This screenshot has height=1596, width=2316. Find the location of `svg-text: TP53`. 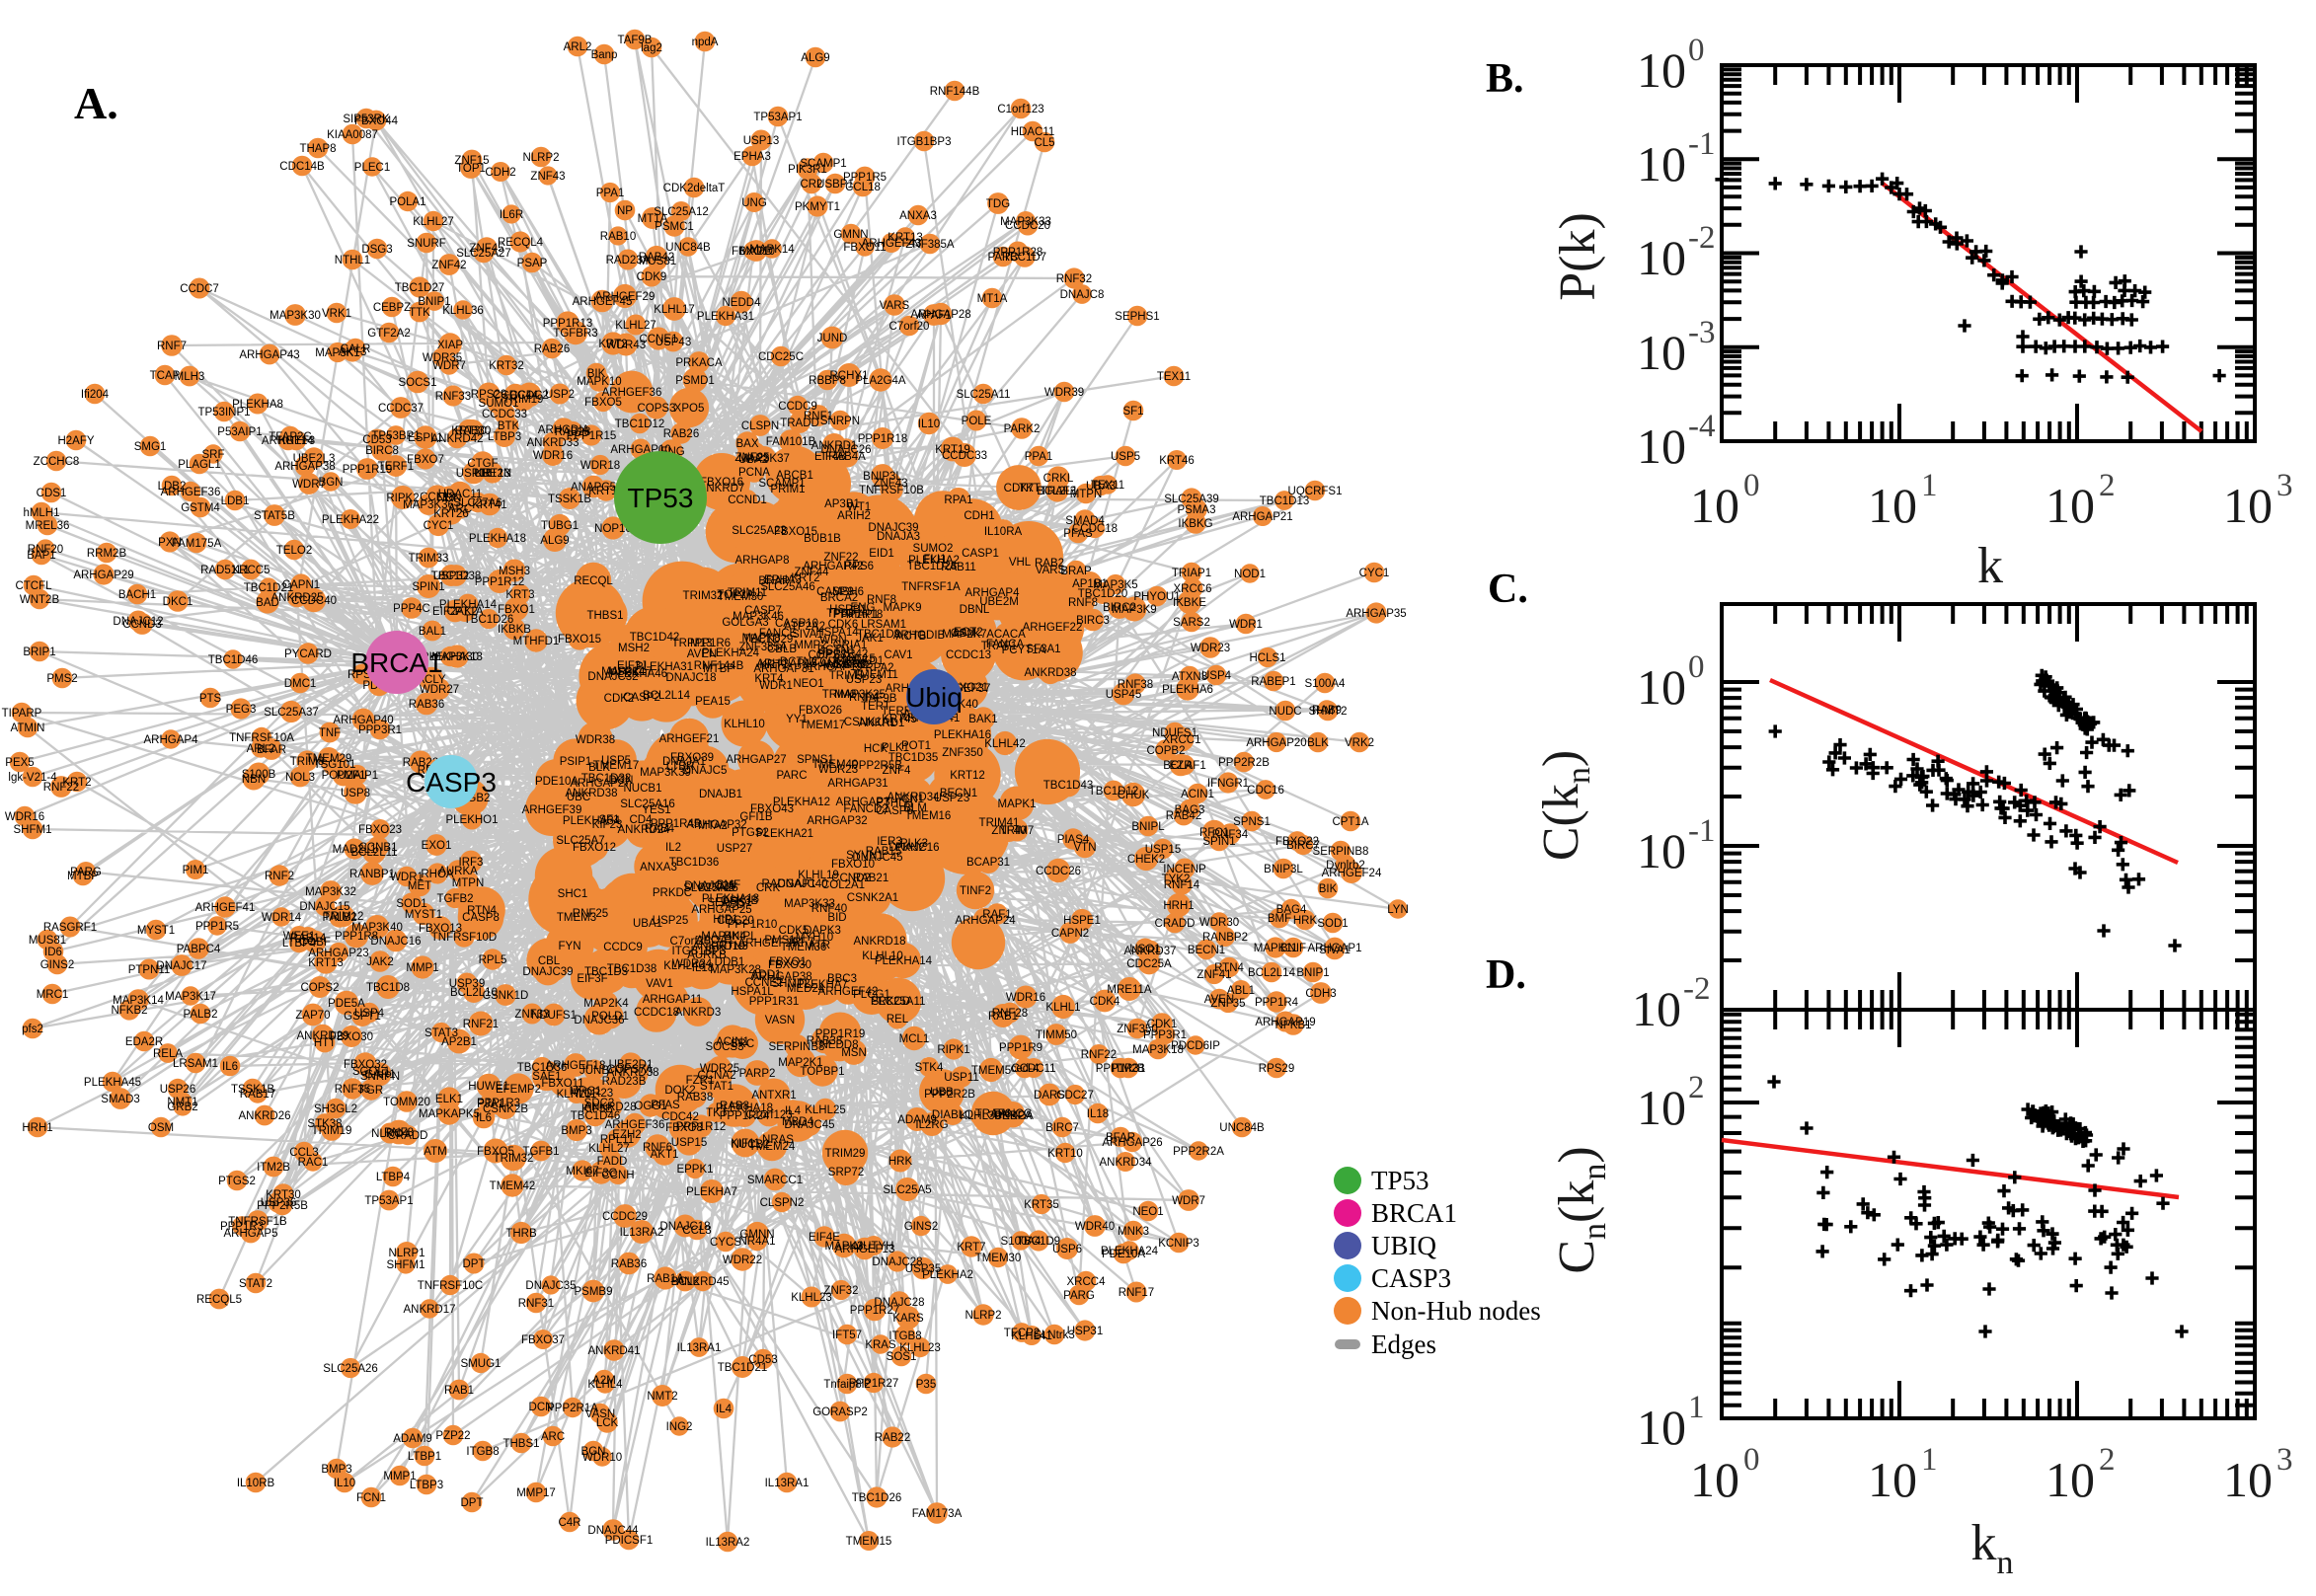

svg-text: TP53 is located at coordinates (1400, 1180).